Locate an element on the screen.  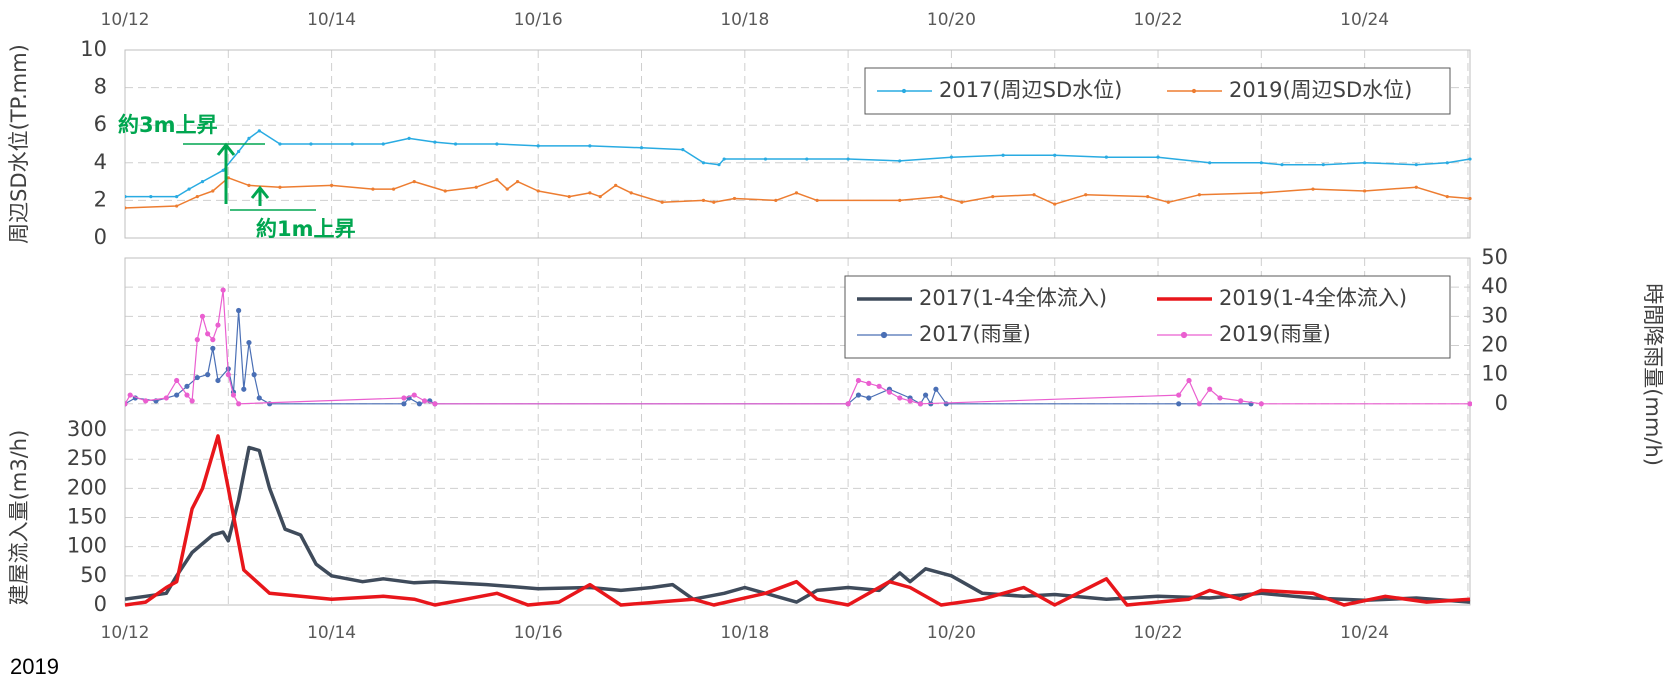
y-tick-label: 2 is located at coordinates (100, 199).